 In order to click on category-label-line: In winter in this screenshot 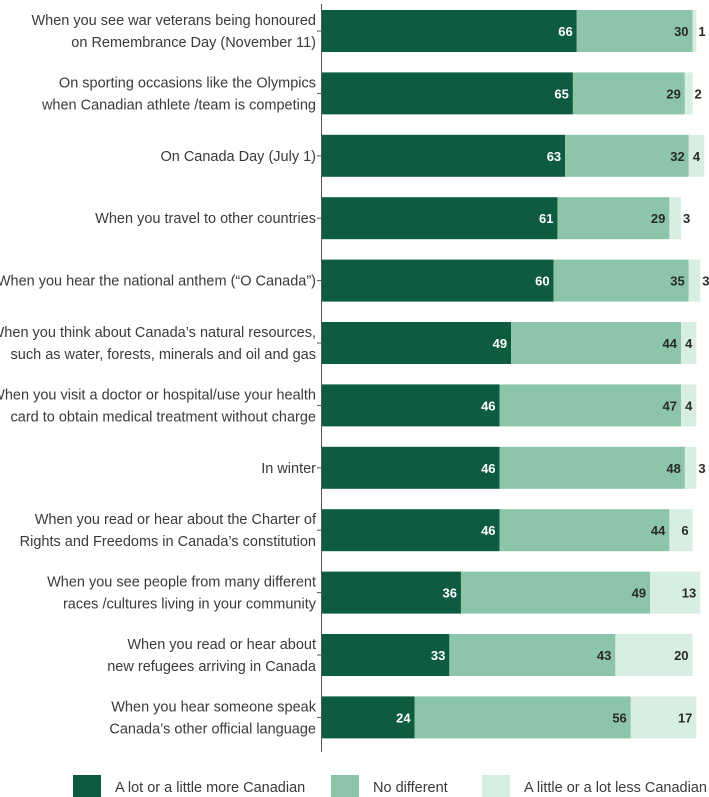, I will do `click(288, 469)`.